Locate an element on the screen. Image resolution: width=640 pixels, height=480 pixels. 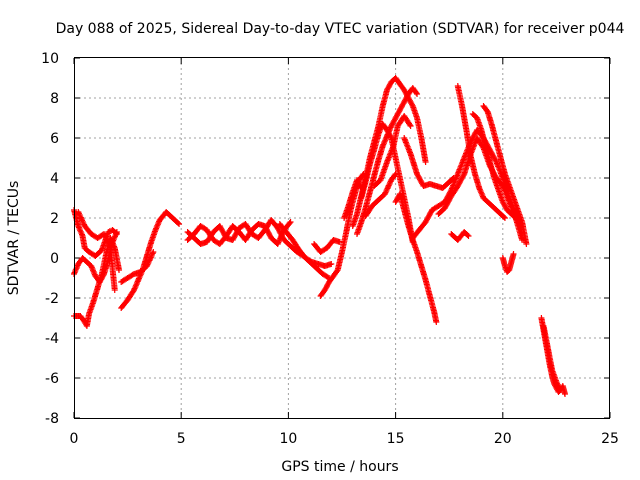
x-tick-label: 20 is located at coordinates (503, 439).